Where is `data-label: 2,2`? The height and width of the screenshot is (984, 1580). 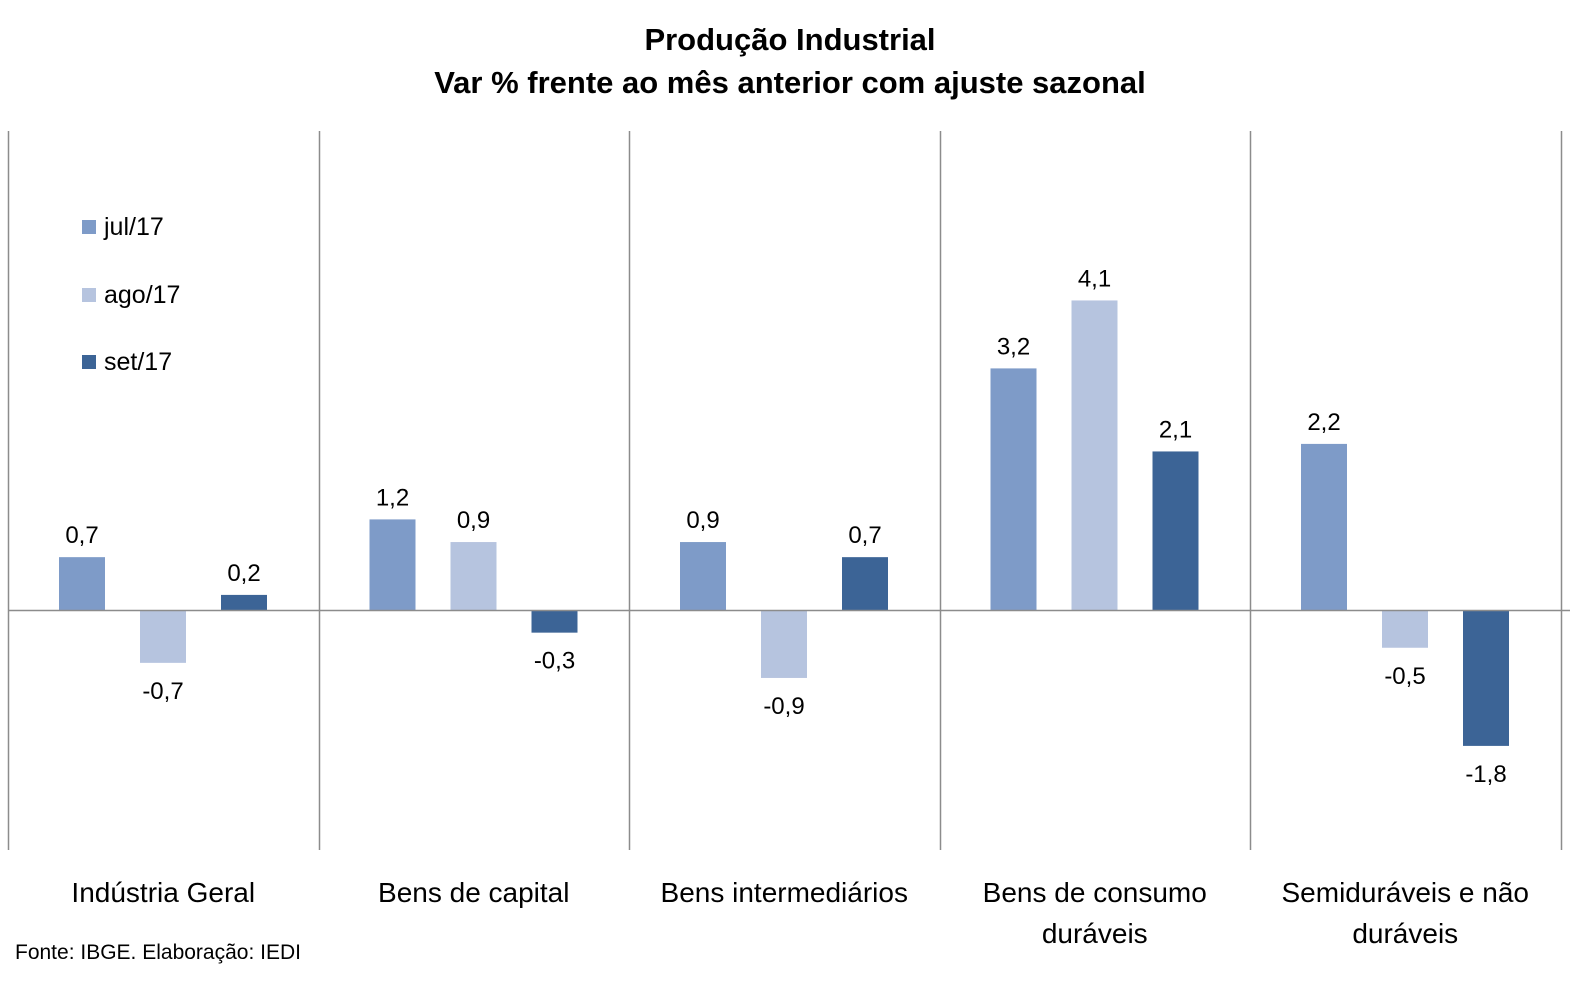
data-label: 2,2 is located at coordinates (1323, 422).